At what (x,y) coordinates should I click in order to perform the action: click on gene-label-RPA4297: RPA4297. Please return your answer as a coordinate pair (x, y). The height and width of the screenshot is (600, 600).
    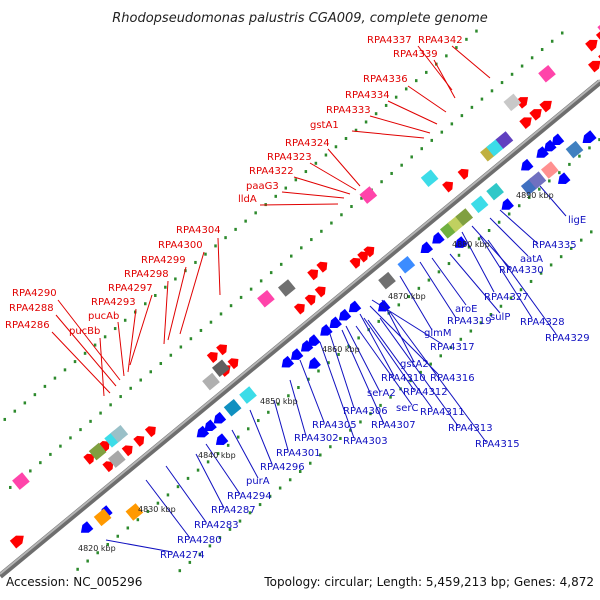
    Looking at the image, I should click on (130, 288).